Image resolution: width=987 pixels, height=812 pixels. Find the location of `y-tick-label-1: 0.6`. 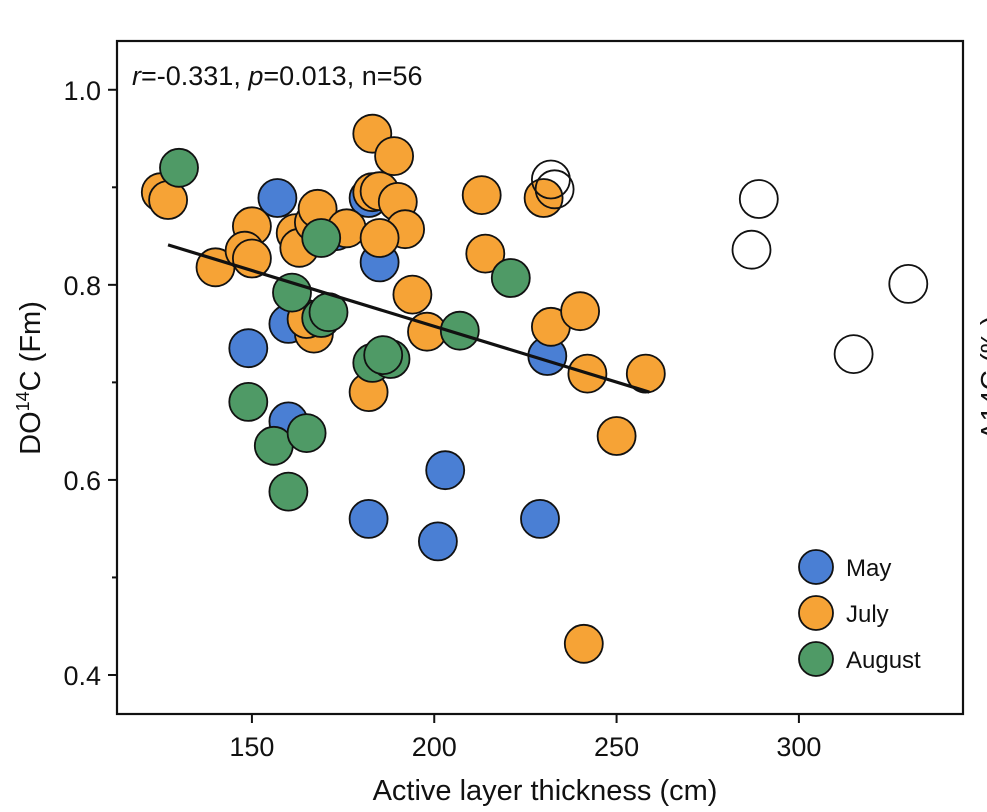

y-tick-label-1: 0.6 is located at coordinates (82, 481).